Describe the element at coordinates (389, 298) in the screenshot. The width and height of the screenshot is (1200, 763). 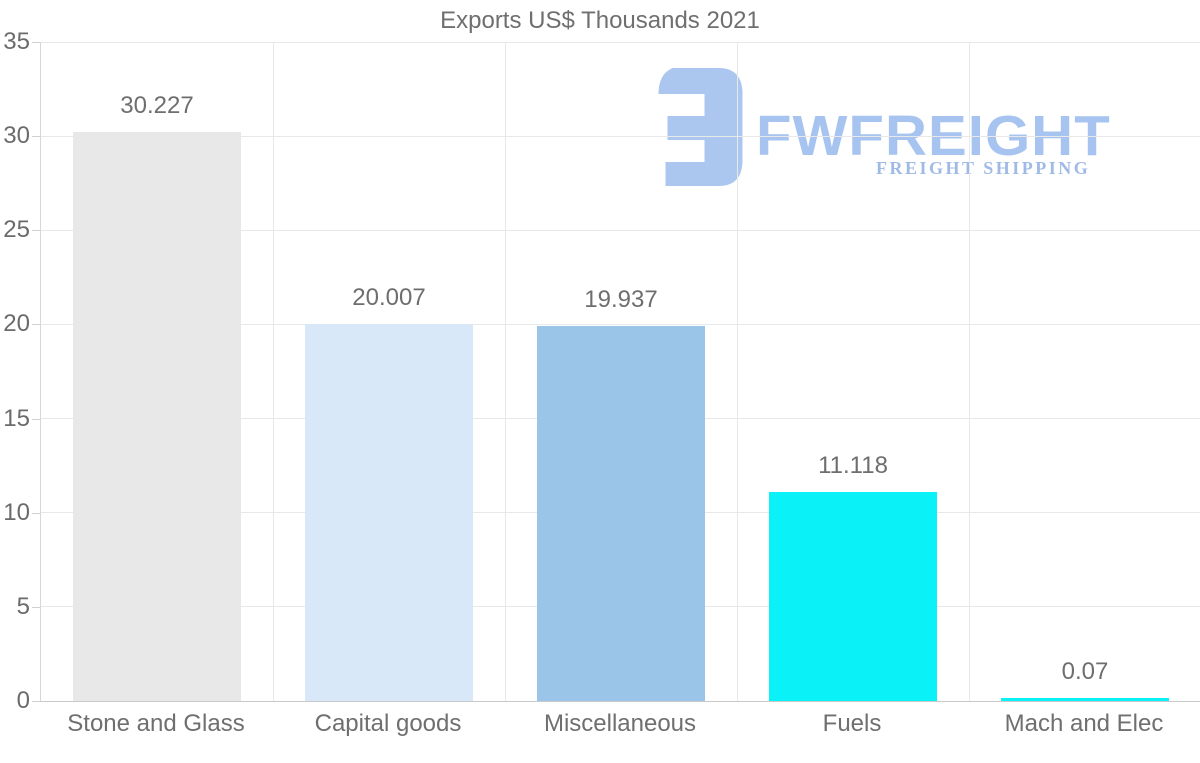
I see `bar-value-label: 20.007` at that location.